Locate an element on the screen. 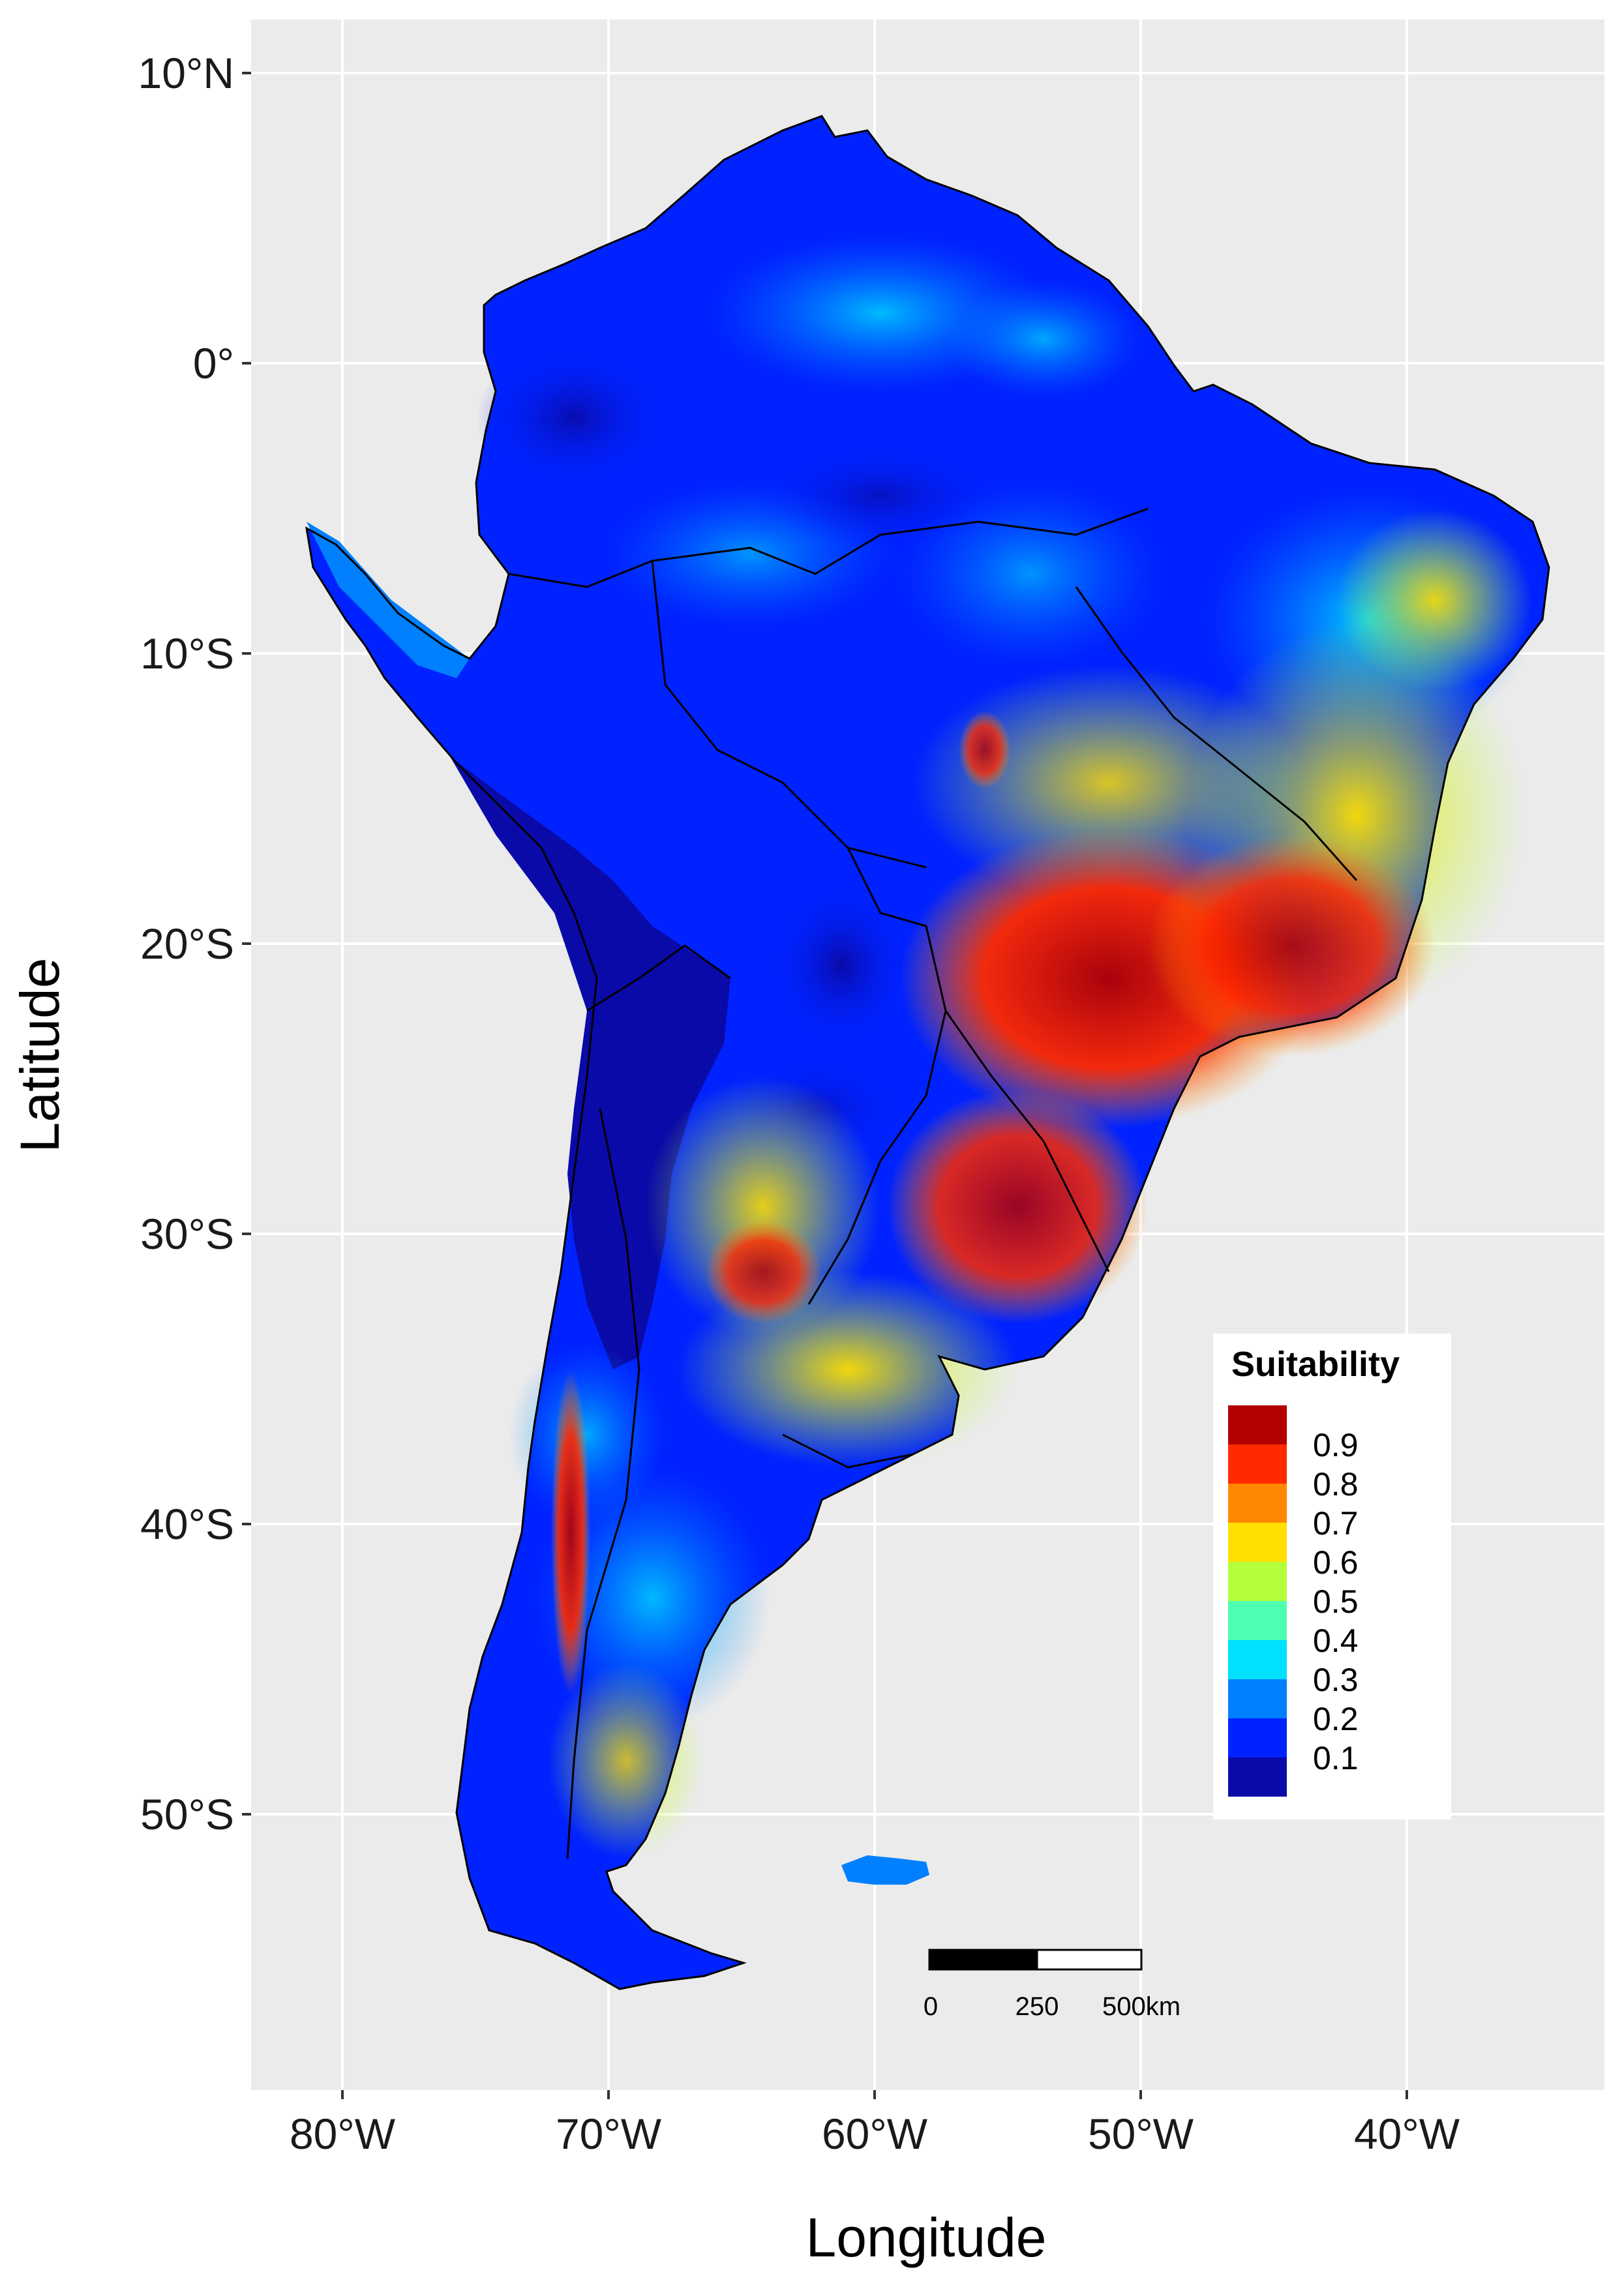 Image resolution: width=1624 pixels, height=2289 pixels. x-axis-ticks: 80°W 70°W 60°W 50°W 40°W is located at coordinates (875, 2124).